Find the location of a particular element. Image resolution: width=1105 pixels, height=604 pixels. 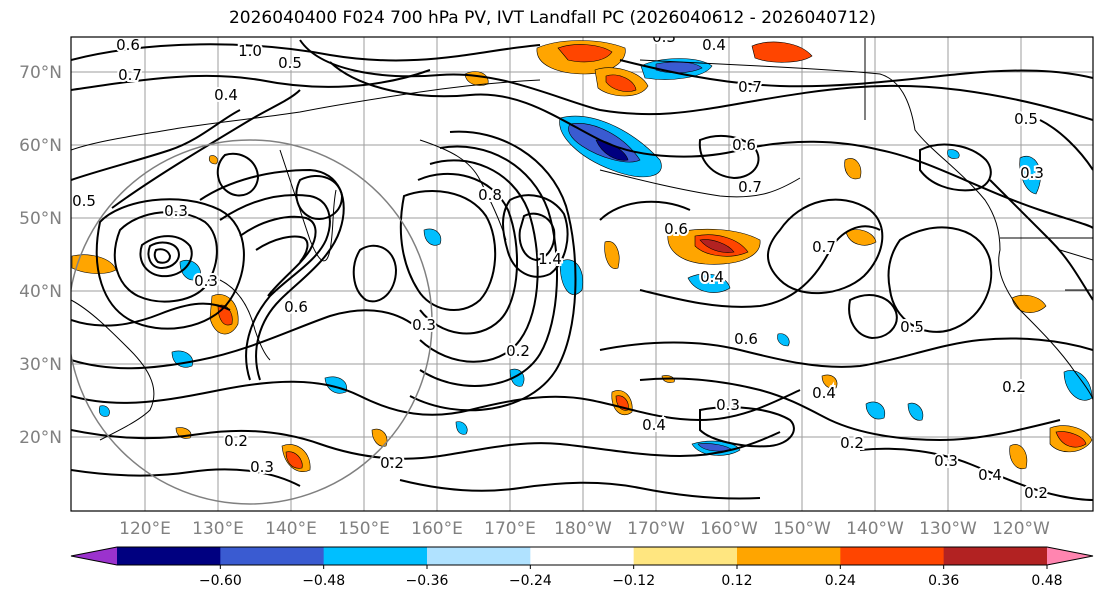

lon-label: 130°E is located at coordinates (218, 529).